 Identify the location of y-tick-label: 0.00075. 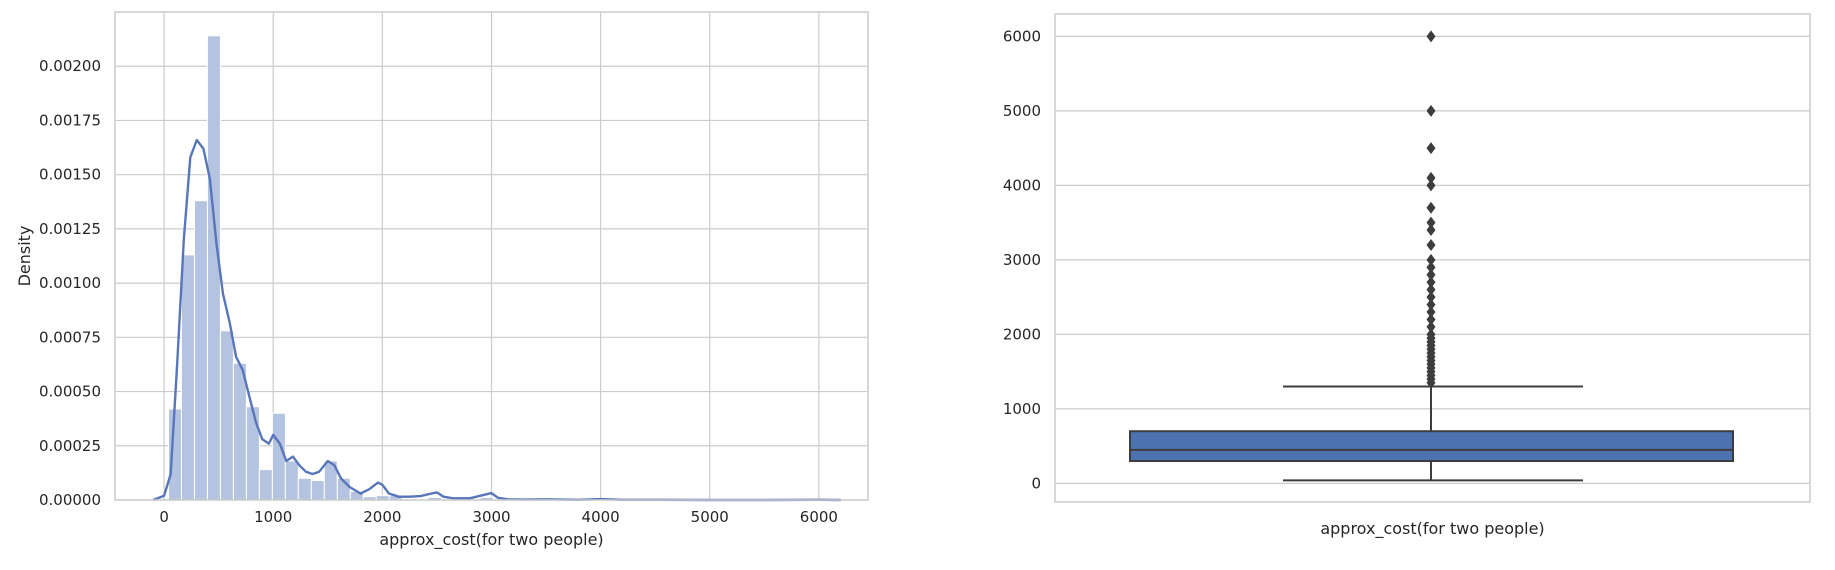
(70, 337).